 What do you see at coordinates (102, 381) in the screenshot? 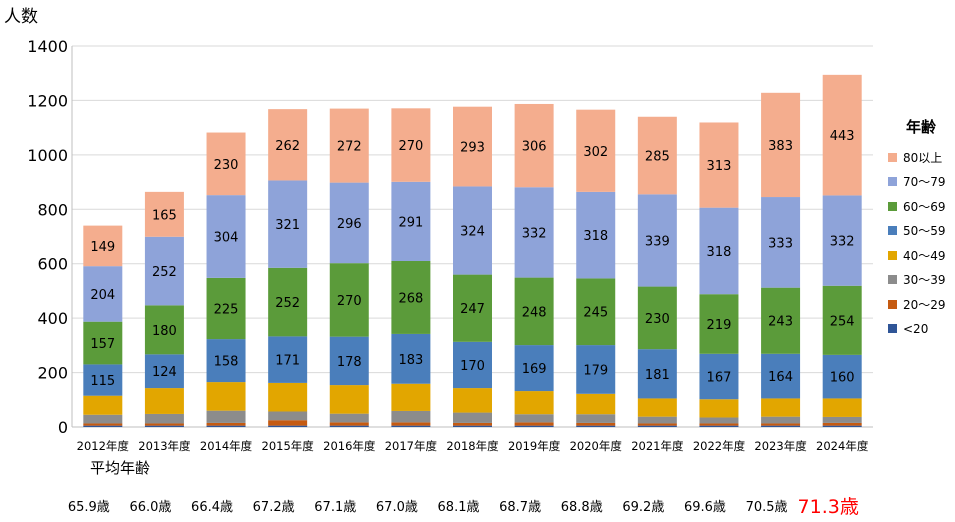
I see `data-label: 115` at bounding box center [102, 381].